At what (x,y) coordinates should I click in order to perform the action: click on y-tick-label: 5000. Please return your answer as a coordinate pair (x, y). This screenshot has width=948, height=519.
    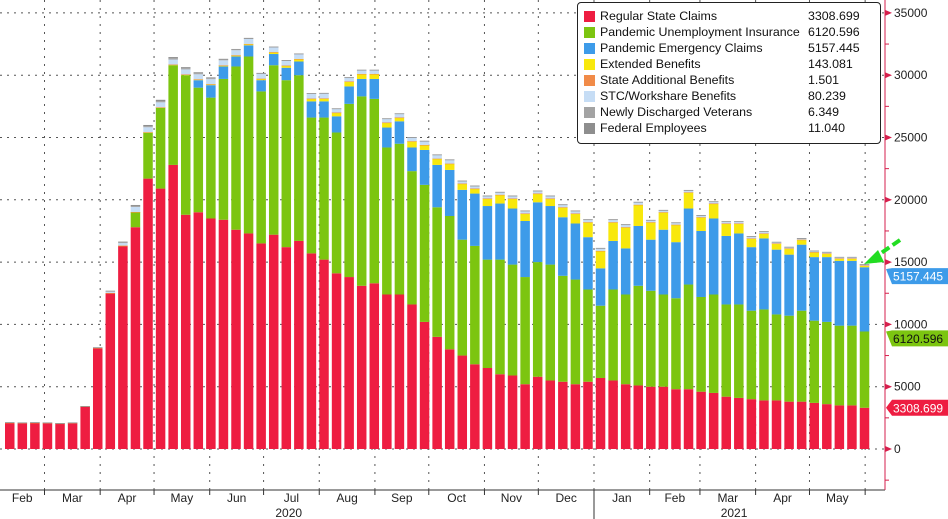
    Looking at the image, I should click on (907, 387).